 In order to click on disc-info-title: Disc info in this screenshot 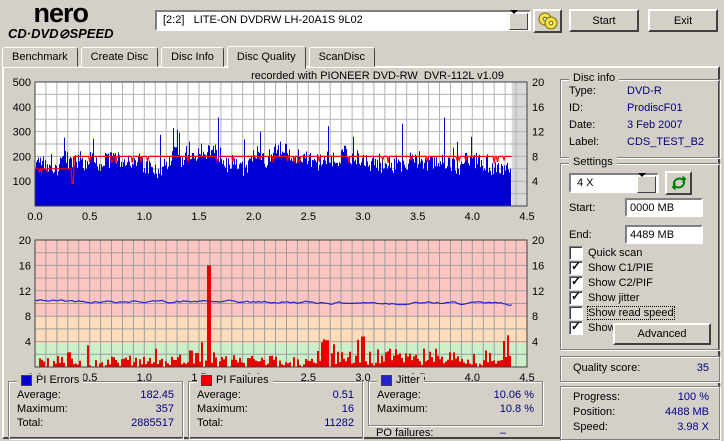, I will do `click(594, 78)`.